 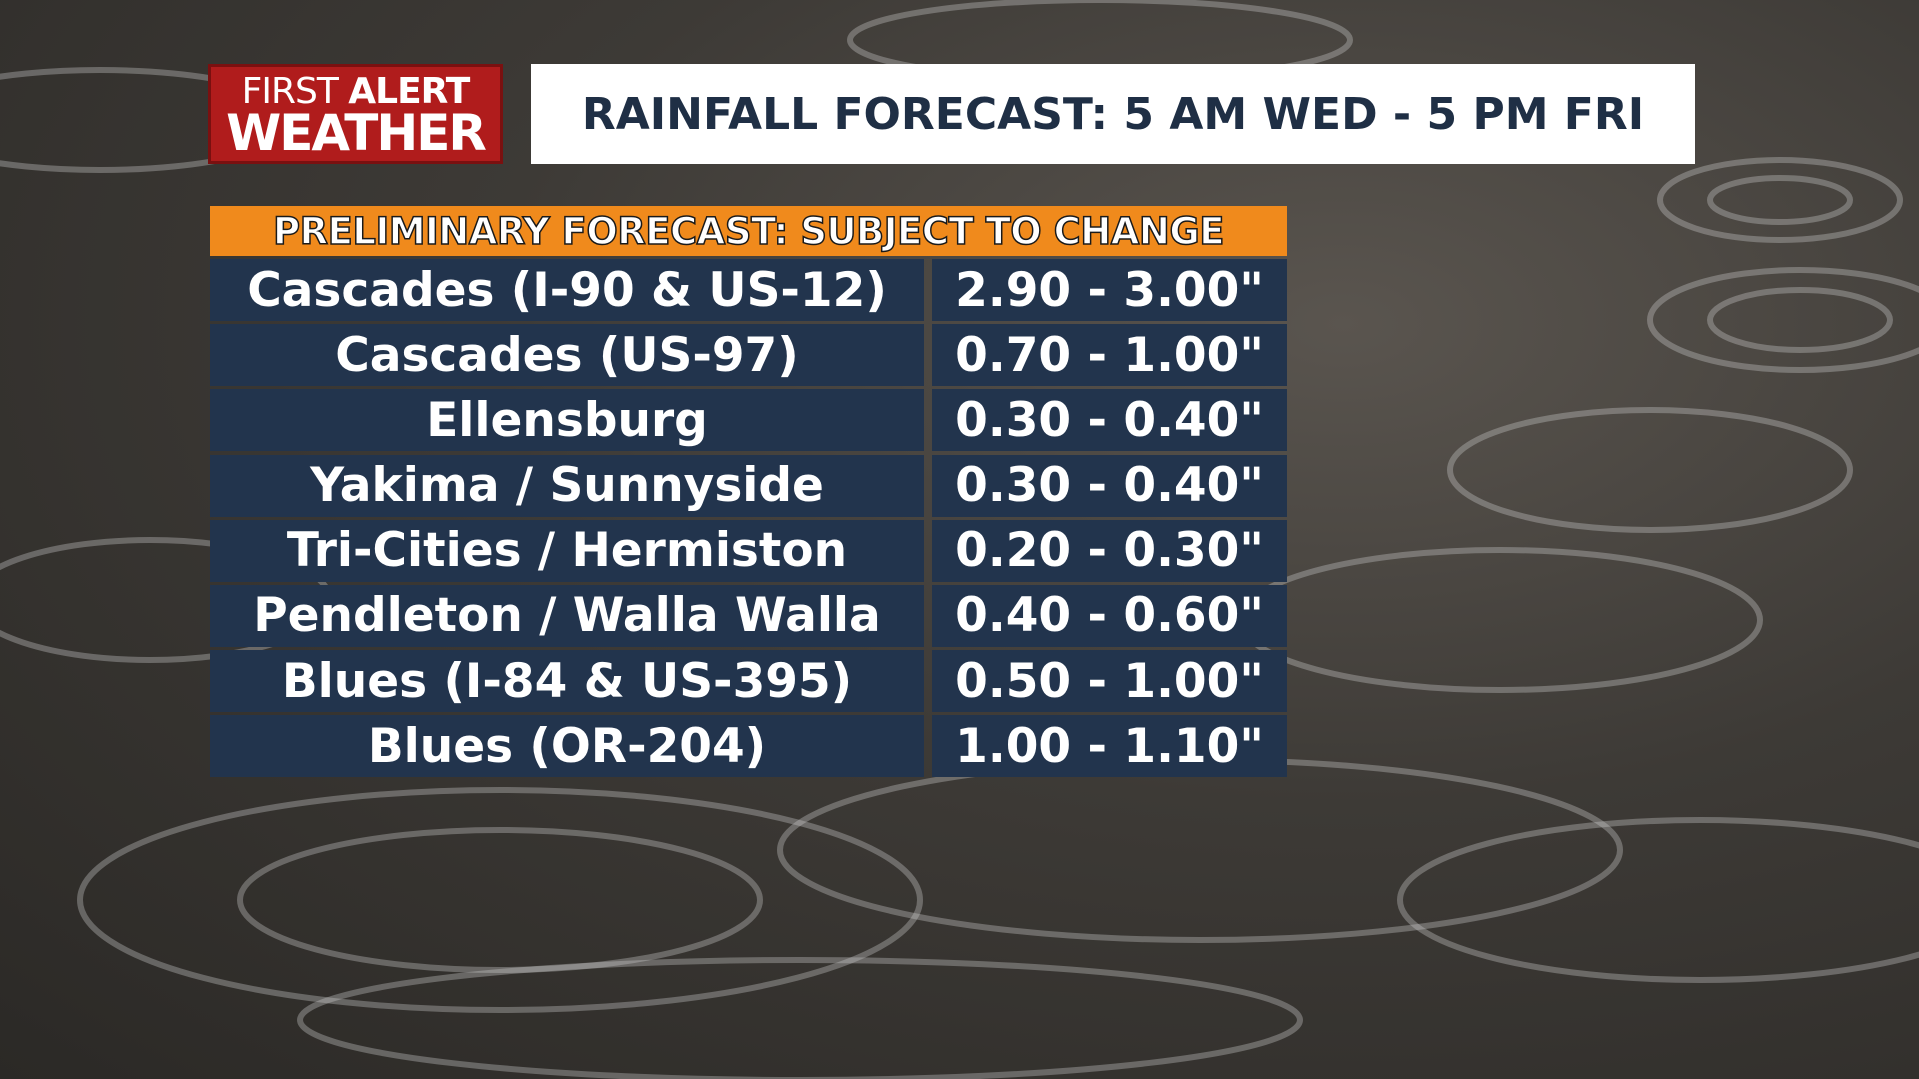 I want to click on region: Pendleton / Walla Walla, so click(x=567, y=615).